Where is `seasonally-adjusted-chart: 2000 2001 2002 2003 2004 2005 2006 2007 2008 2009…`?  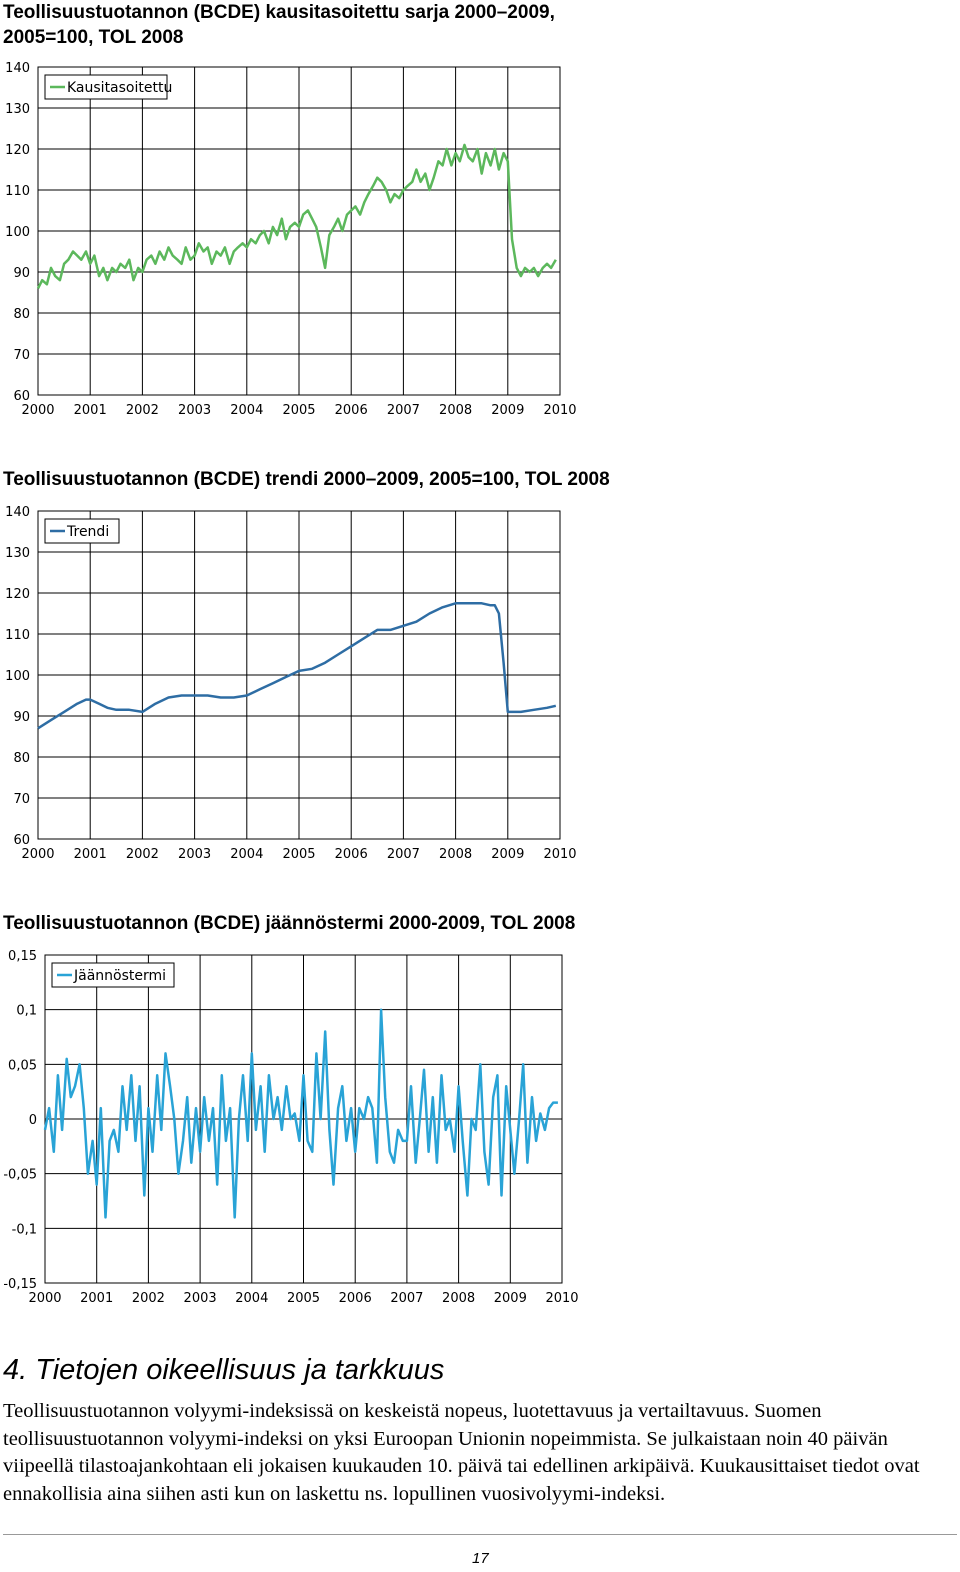
seasonally-adjusted-chart: 2000 2001 2002 2003 2004 2005 2006 2007 2008 2009… is located at coordinates (290, 239).